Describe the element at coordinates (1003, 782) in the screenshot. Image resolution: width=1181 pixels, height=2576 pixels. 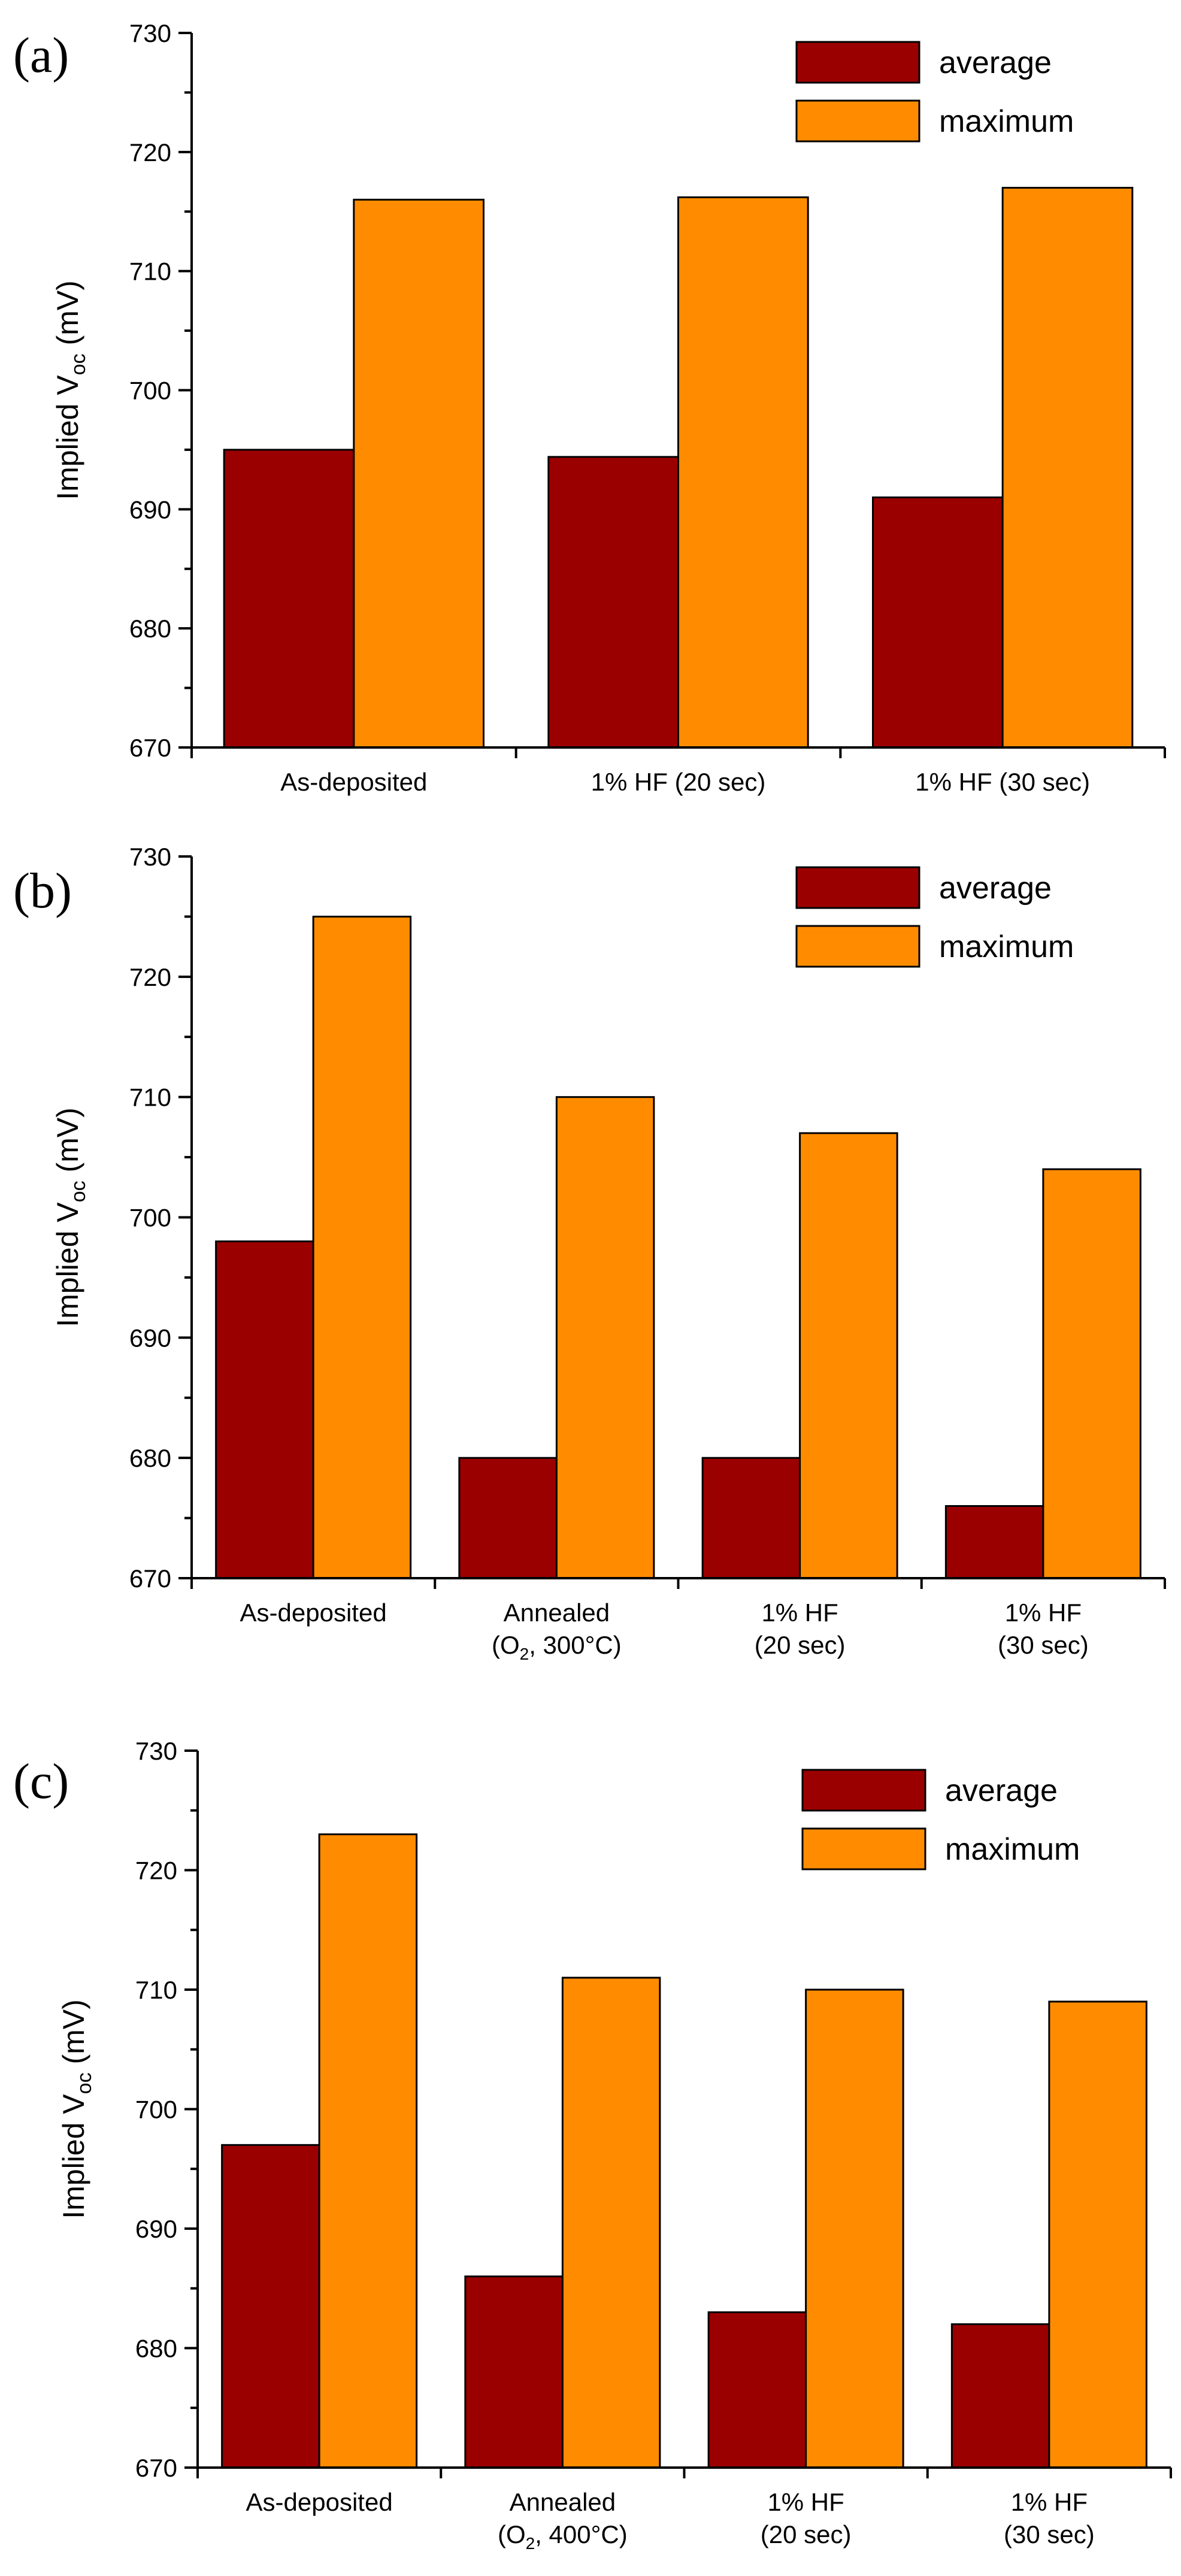
I see `category-label: 1% HF (30 sec)` at that location.